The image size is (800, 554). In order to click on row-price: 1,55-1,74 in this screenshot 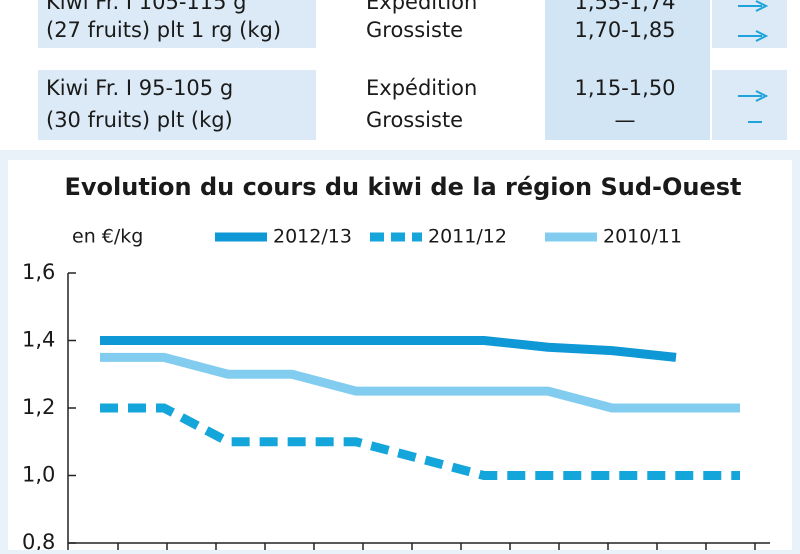, I will do `click(624, 7)`.